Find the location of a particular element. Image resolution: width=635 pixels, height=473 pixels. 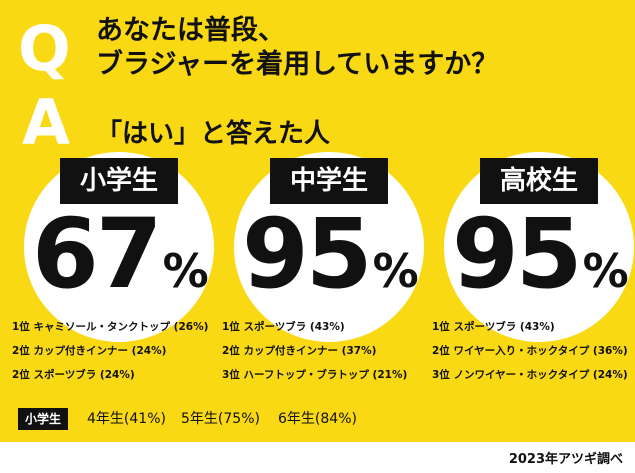

ranking-value: 37 is located at coordinates (354, 351).